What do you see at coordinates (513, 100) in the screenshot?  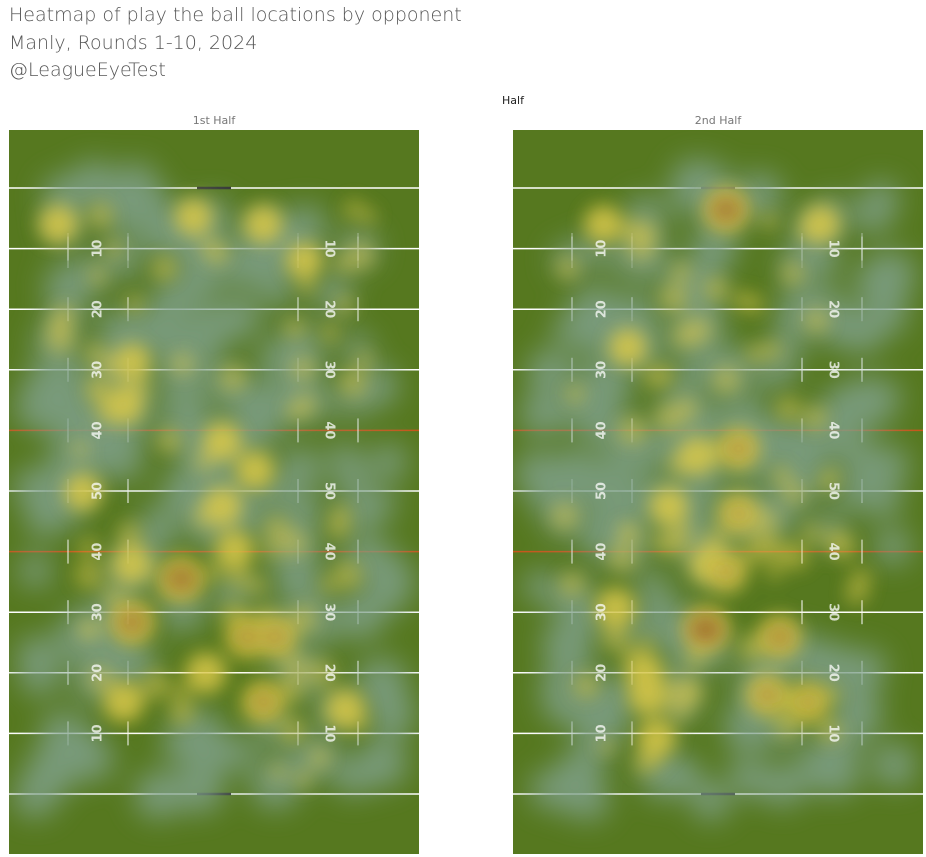 I see `facet-header-label: Half` at bounding box center [513, 100].